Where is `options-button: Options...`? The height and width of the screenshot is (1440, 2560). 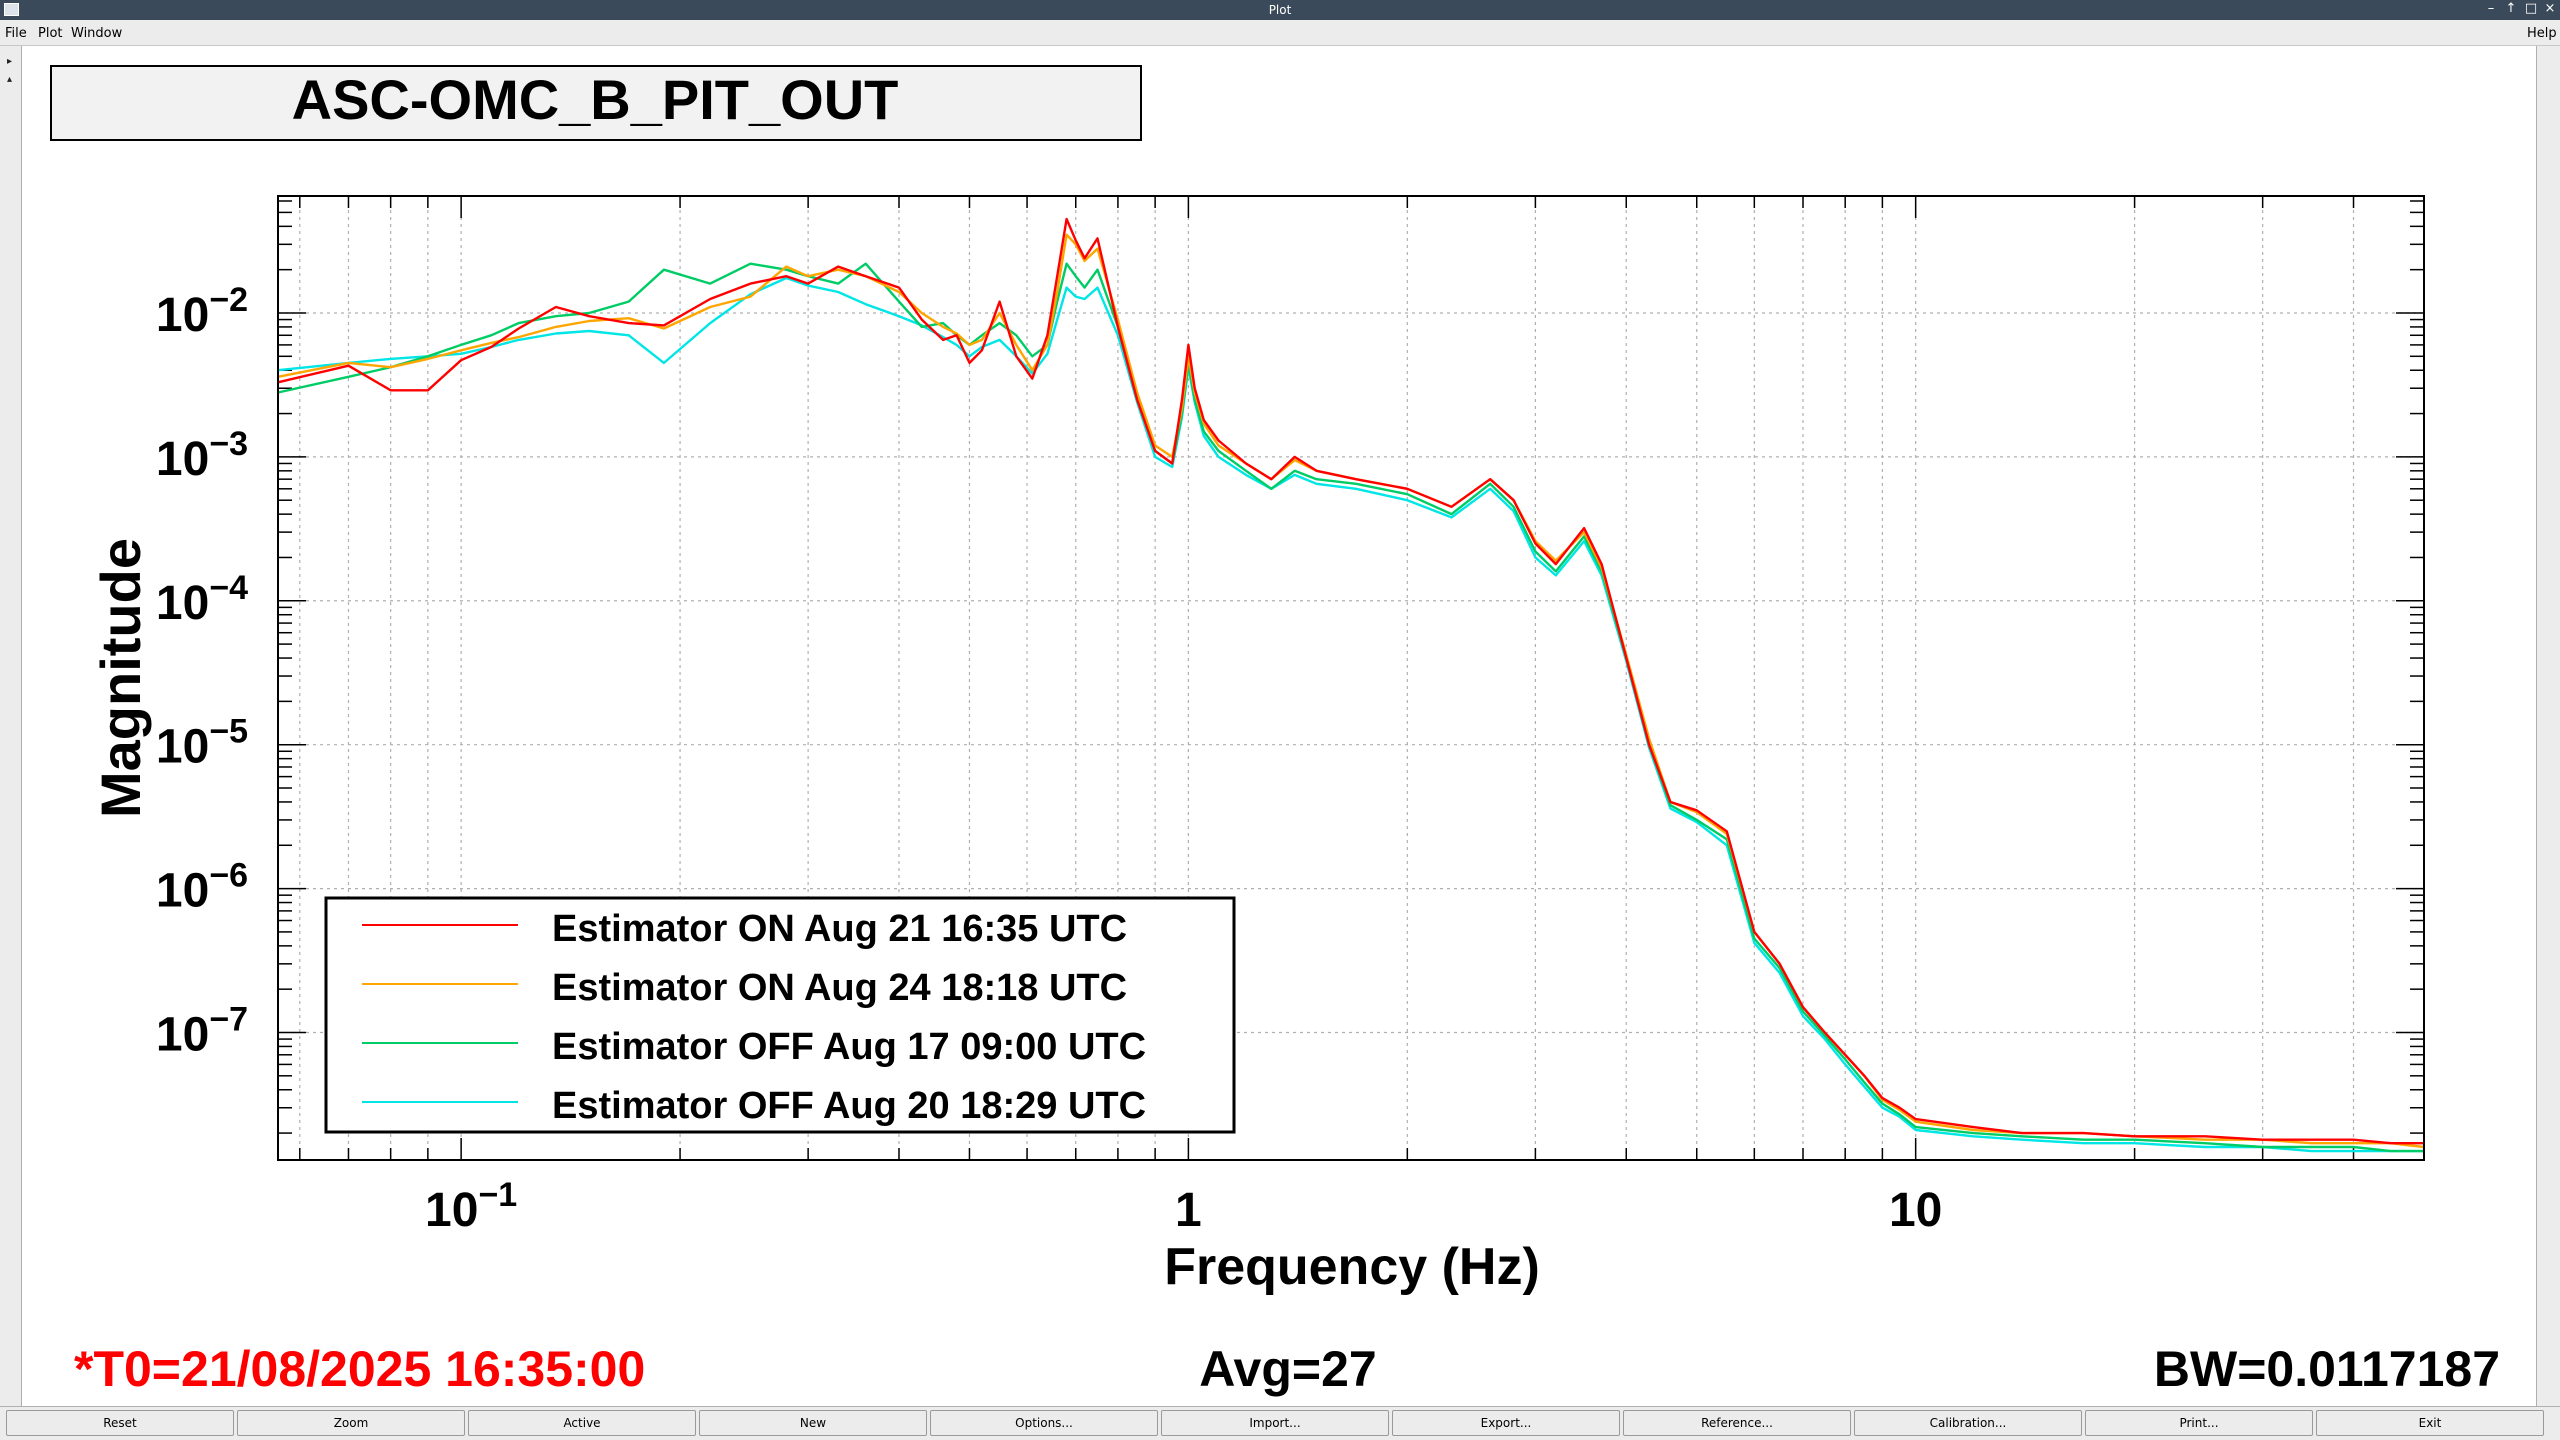
options-button: Options... is located at coordinates (1044, 1423).